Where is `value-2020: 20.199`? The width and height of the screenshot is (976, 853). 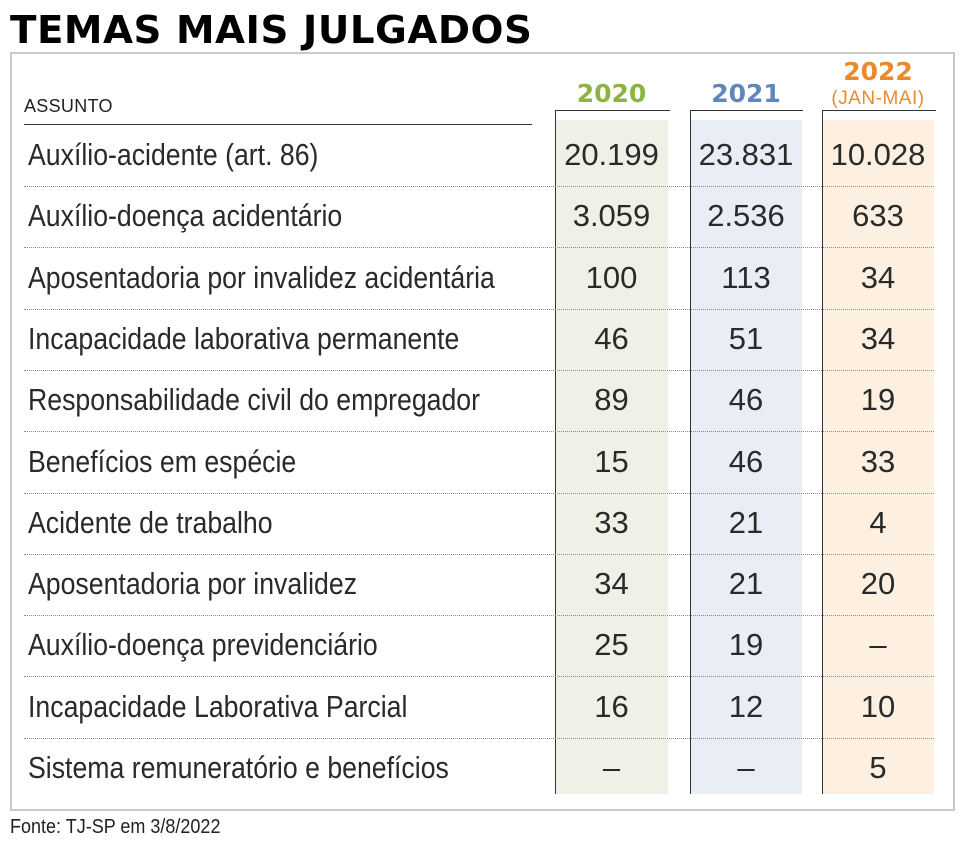 value-2020: 20.199 is located at coordinates (611, 154).